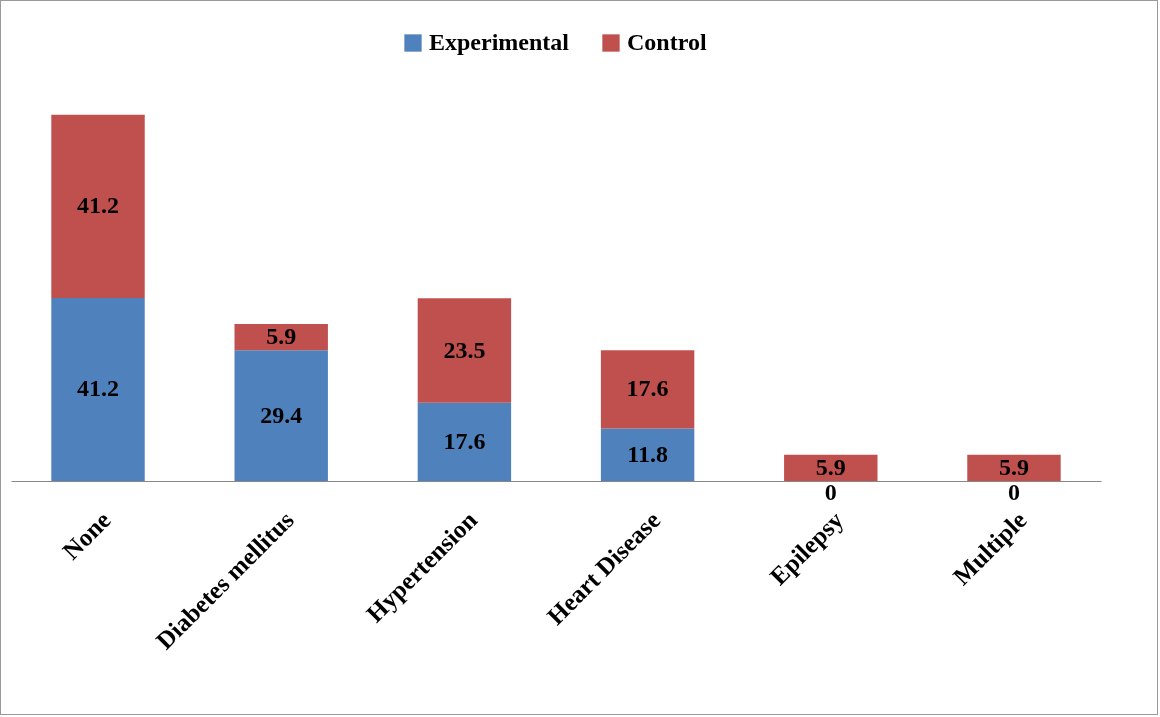  I want to click on data-label: 23.5, so click(464, 349).